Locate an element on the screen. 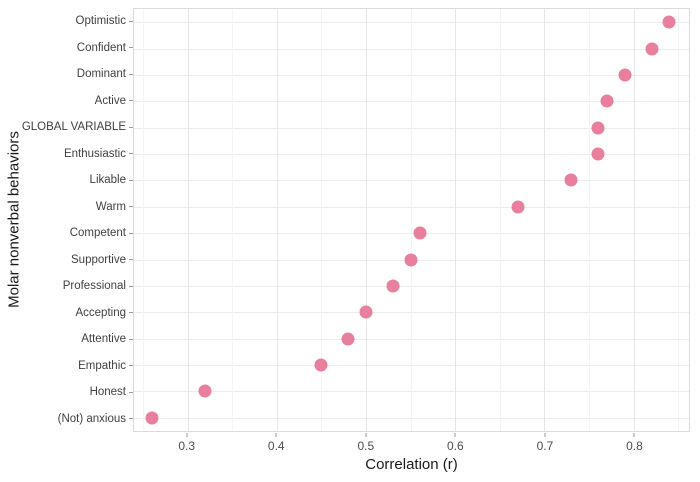  x-tick-label: 0.6 is located at coordinates (455, 446).